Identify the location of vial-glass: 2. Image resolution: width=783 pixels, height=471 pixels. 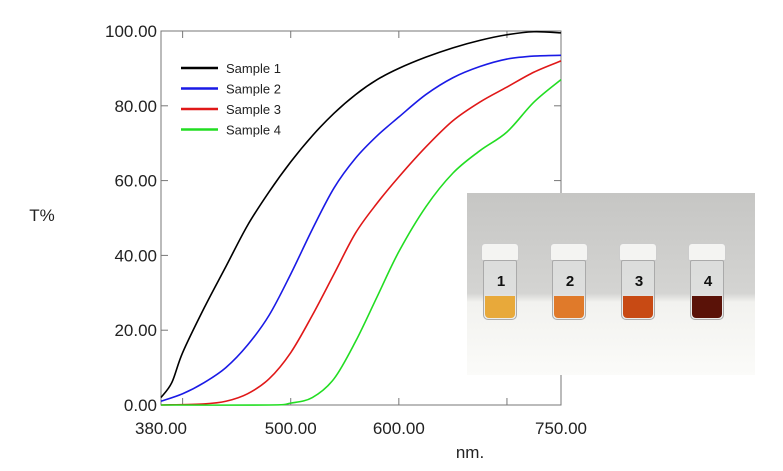
(569, 290).